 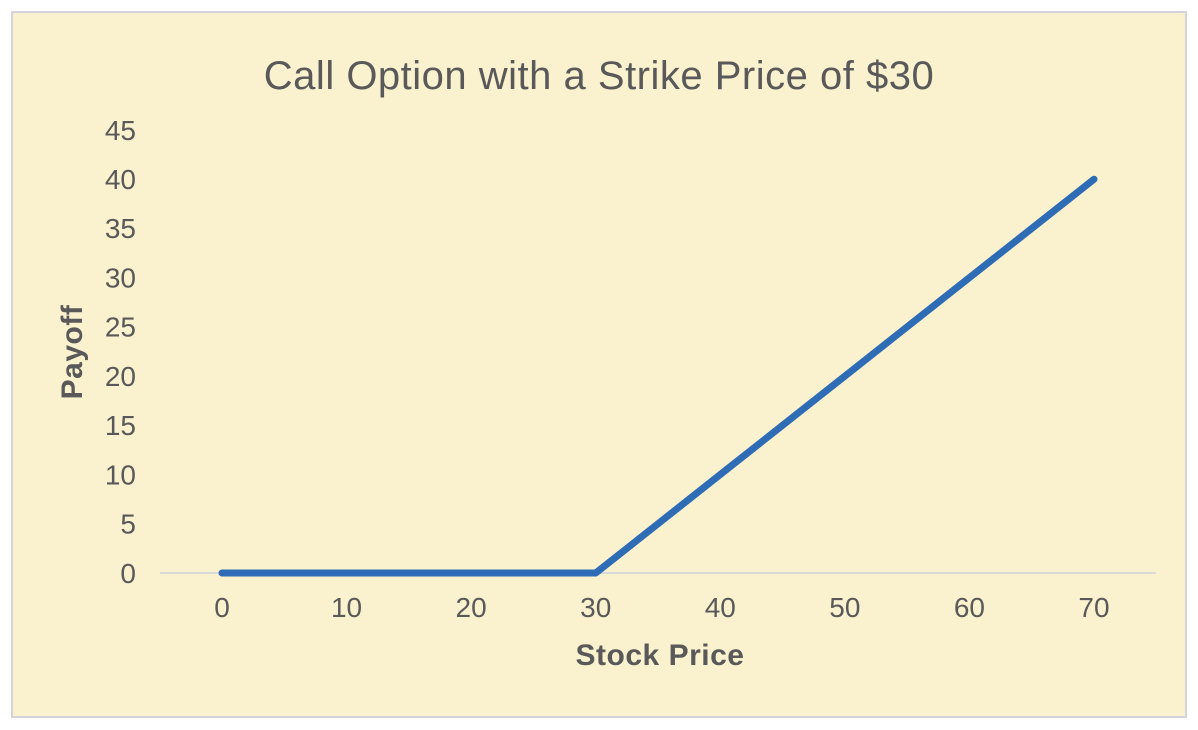 I want to click on y-tick-label: 20, so click(x=120, y=376).